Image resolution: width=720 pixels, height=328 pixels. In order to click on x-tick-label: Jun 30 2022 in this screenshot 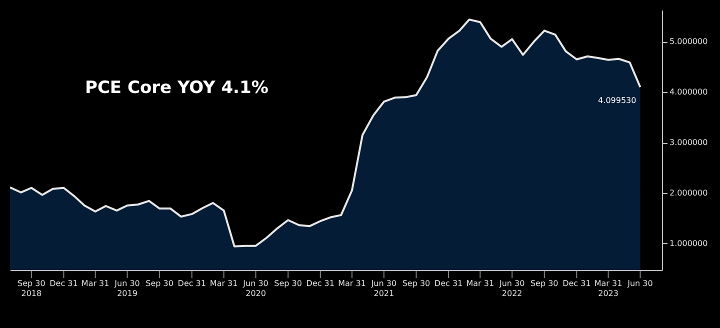, I will do `click(511, 288)`.